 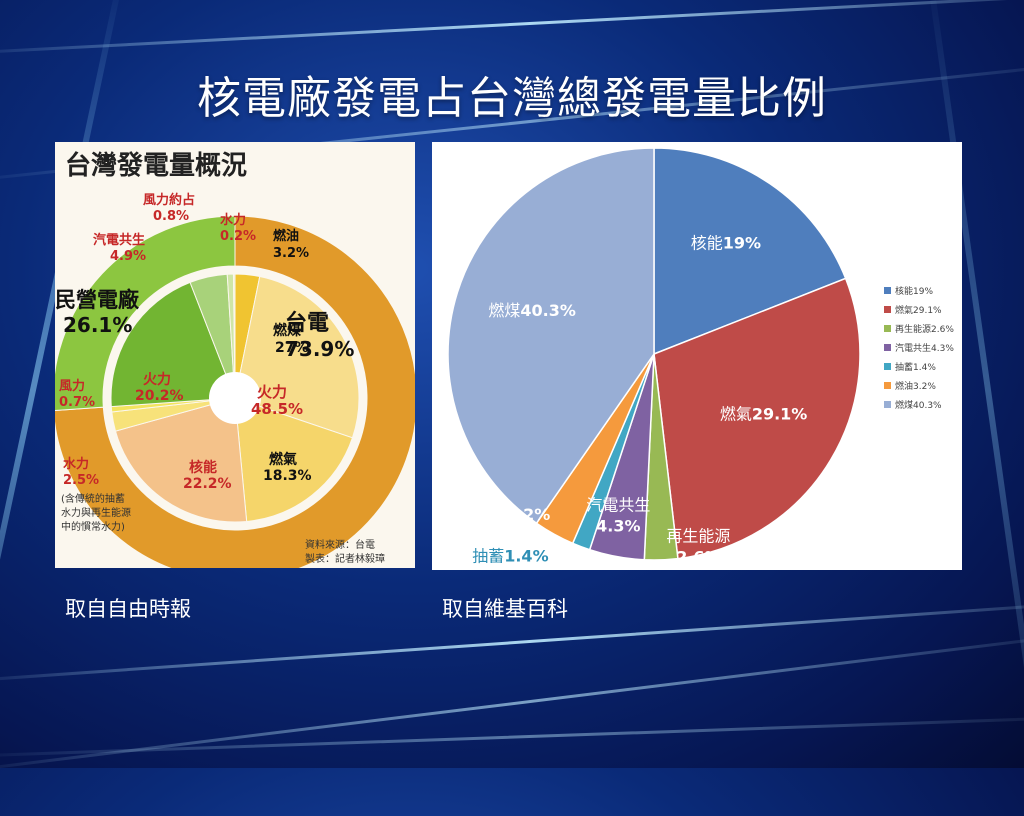 I want to click on label-hydro-note: 中的慣常水力), so click(x=93, y=526).